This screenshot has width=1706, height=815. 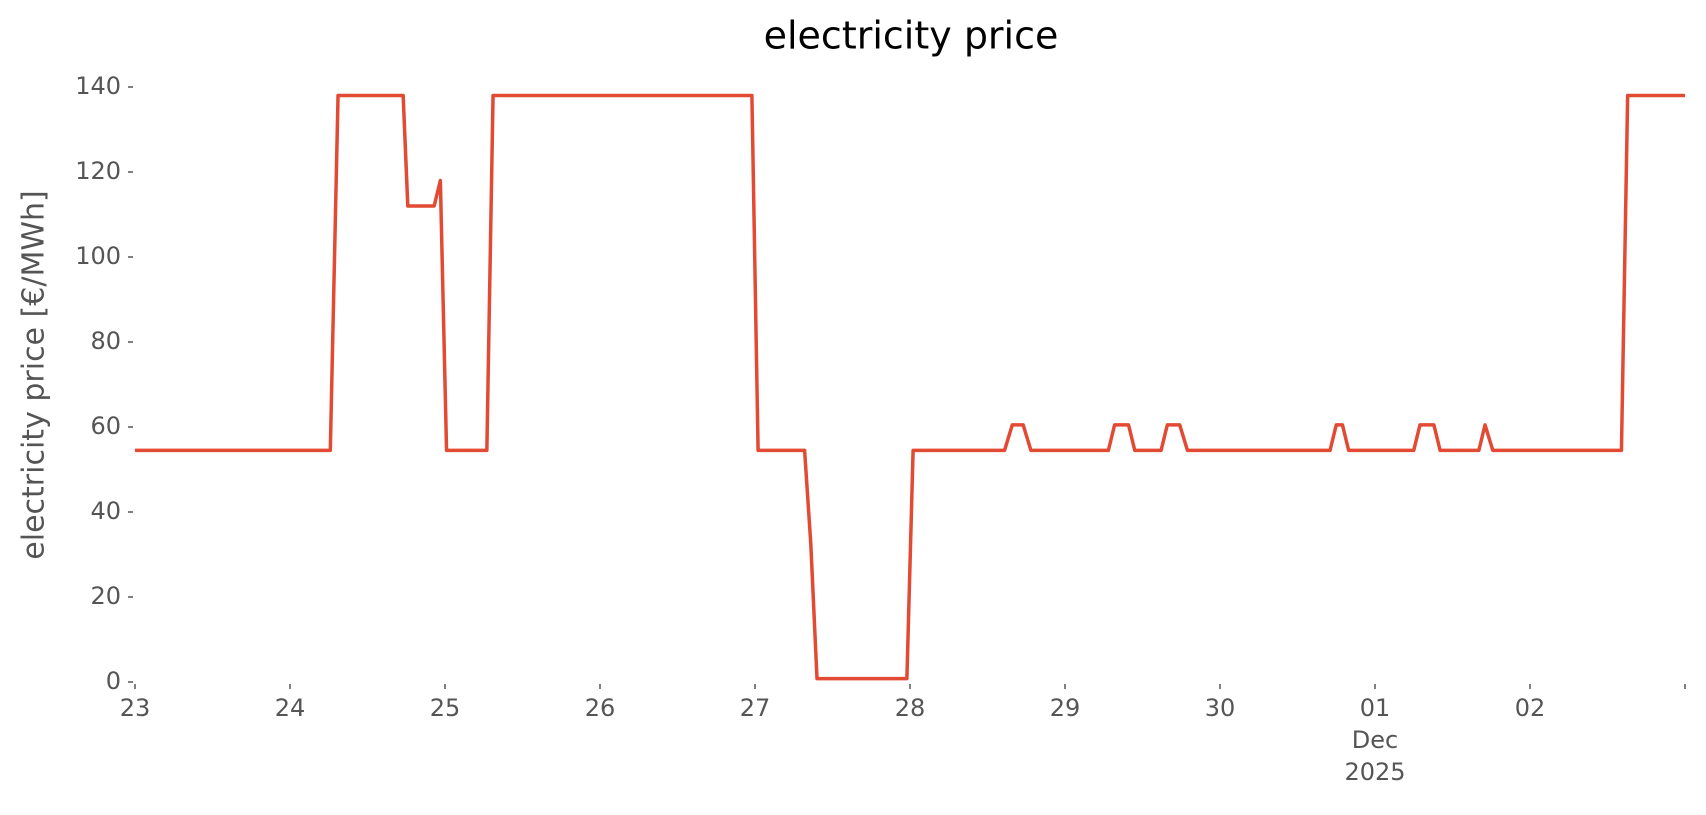 What do you see at coordinates (1530, 708) in the screenshot?
I see `x-tick-label: 02` at bounding box center [1530, 708].